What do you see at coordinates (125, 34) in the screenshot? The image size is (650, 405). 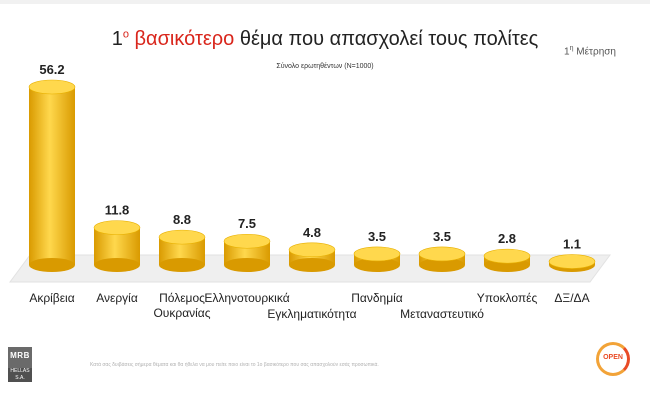 I see `title-superscript: ο` at bounding box center [125, 34].